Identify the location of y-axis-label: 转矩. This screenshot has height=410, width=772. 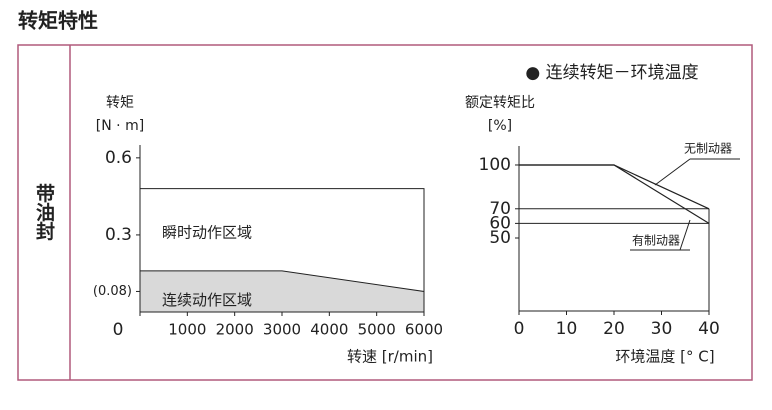
(120, 103).